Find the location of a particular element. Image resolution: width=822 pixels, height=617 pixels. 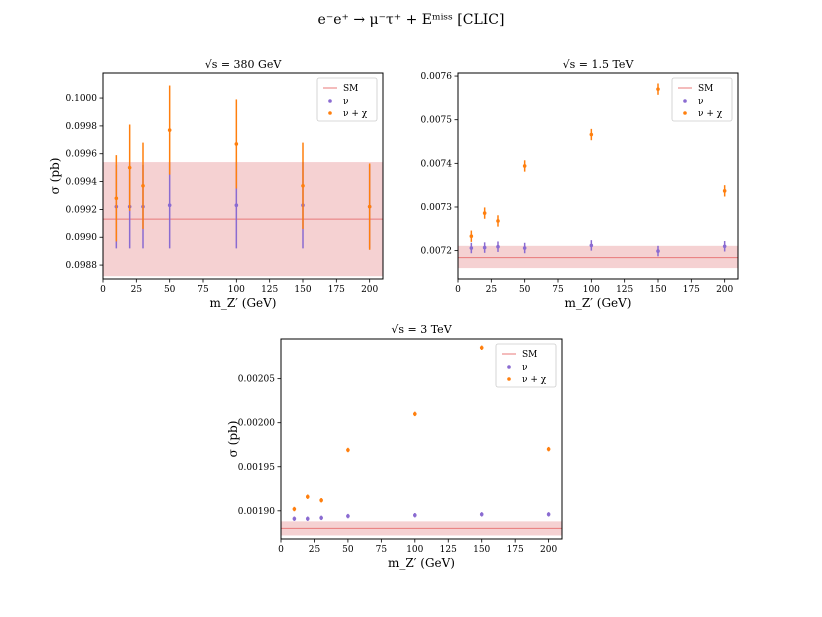

y-tick-label: 0.00200 is located at coordinates (256, 424).